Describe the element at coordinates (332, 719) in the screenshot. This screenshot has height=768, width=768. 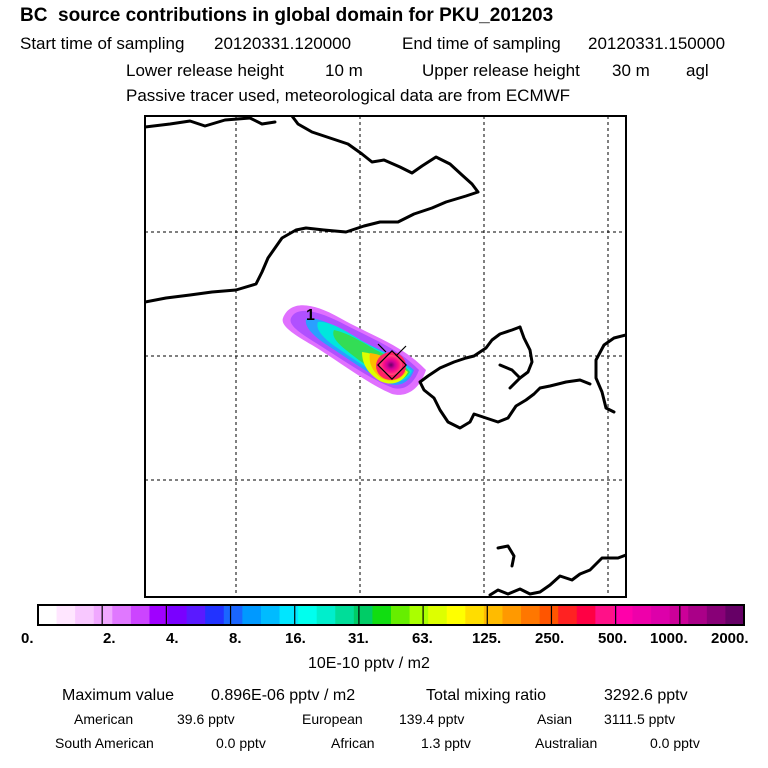
I see `european-label: European` at that location.